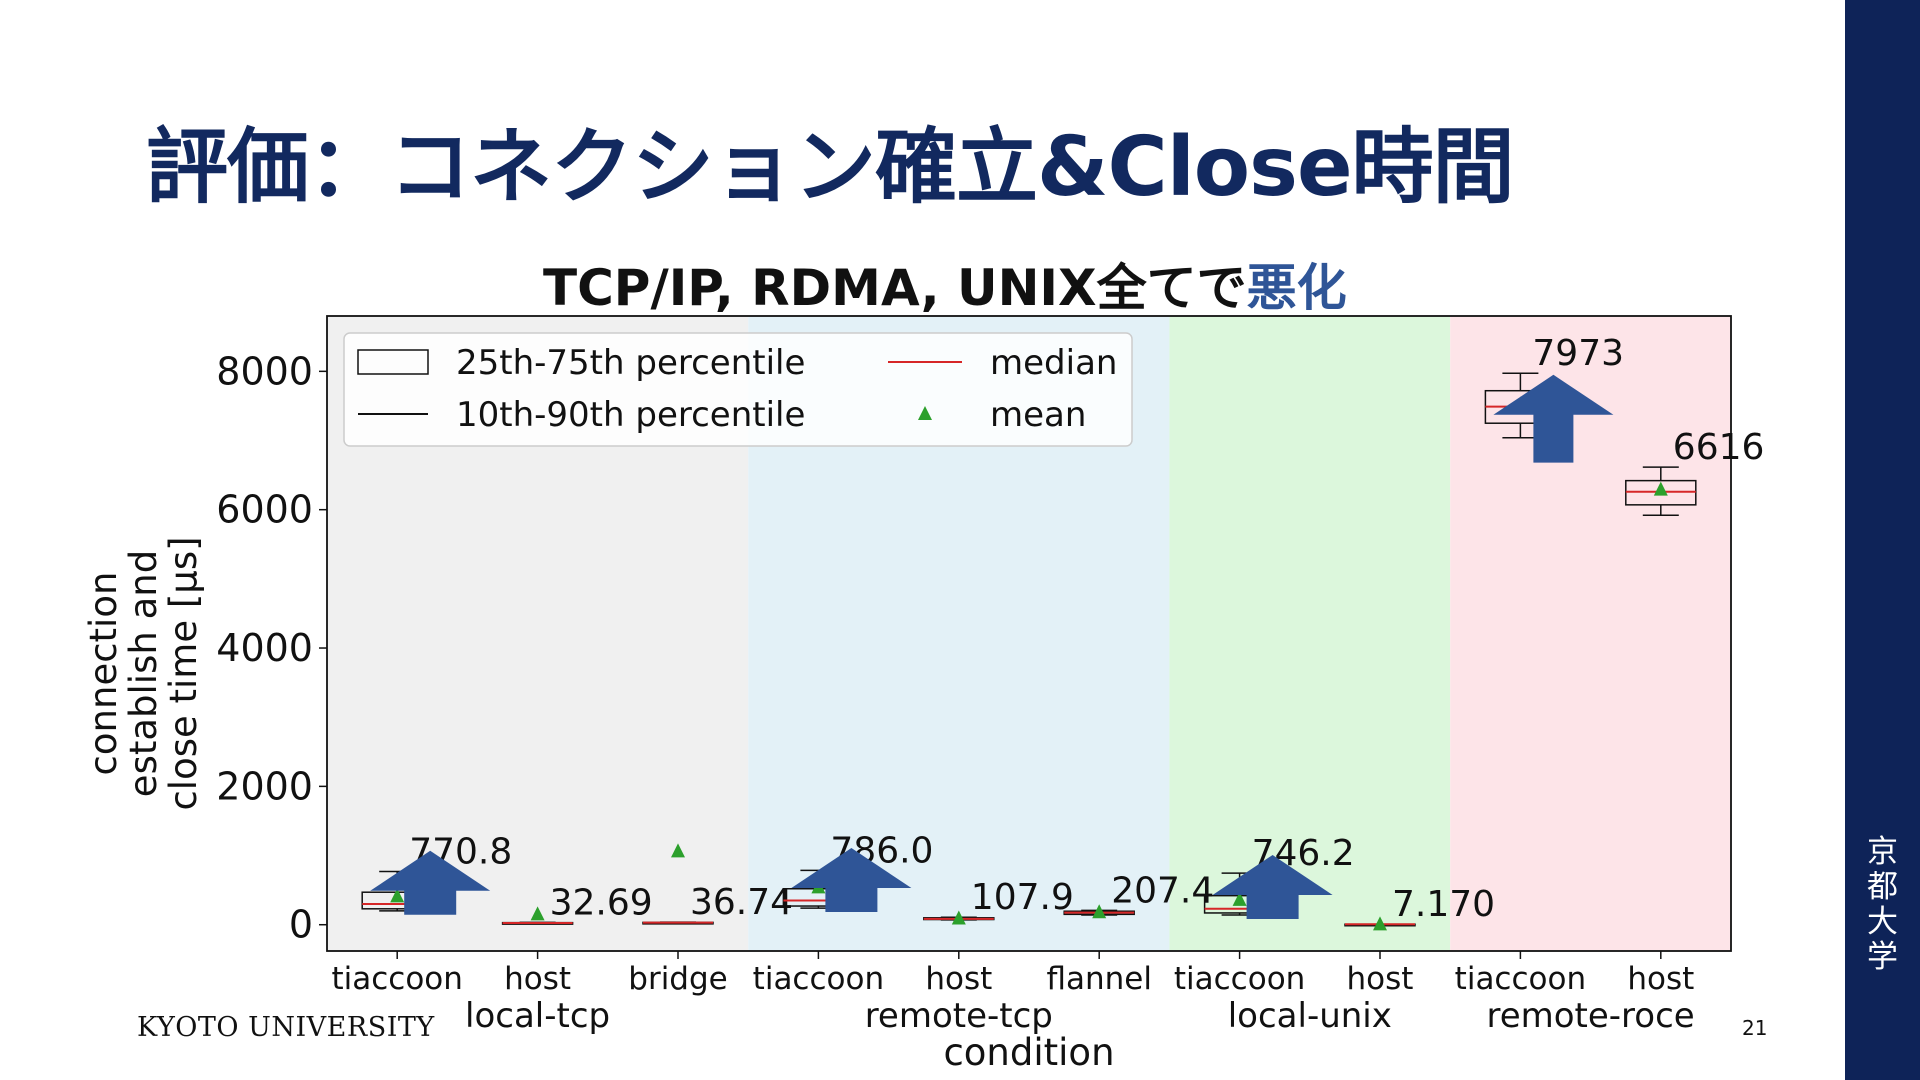 Image resolution: width=1920 pixels, height=1080 pixels. I want to click on x-axis-title: condition, so click(1028, 1052).